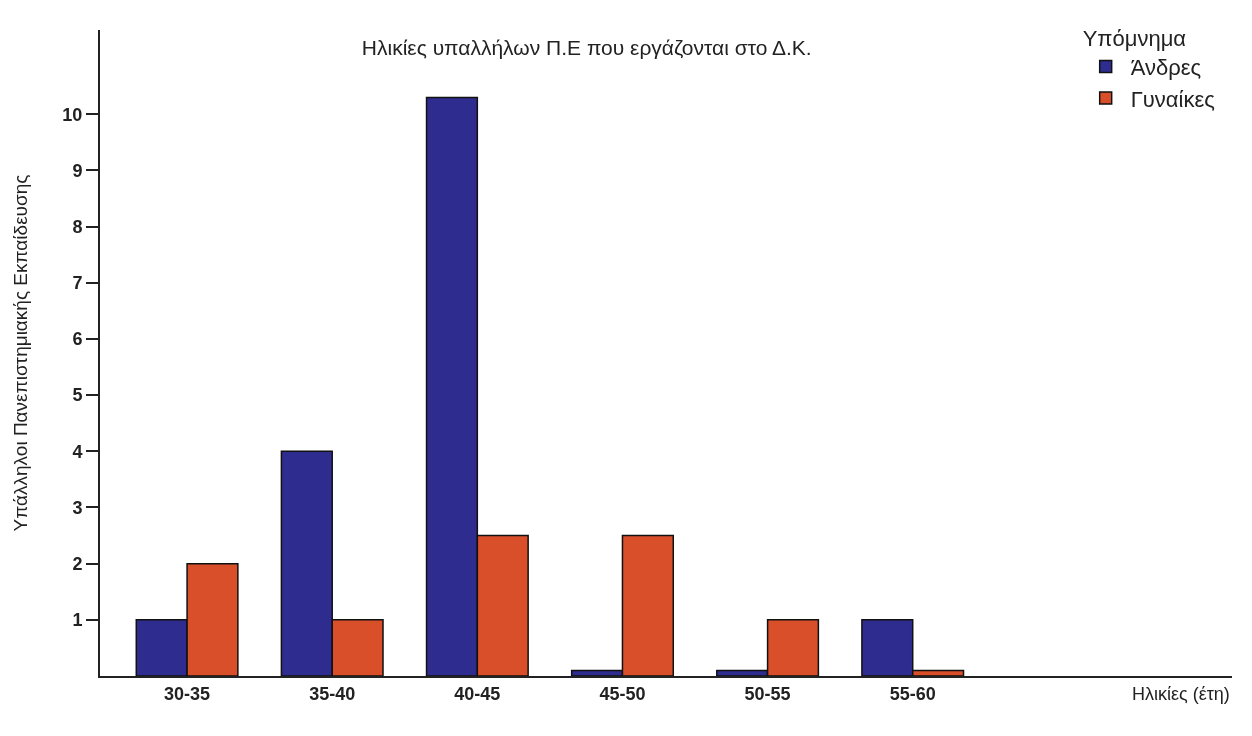  What do you see at coordinates (77, 563) in the screenshot?
I see `y-tick-label: 2` at bounding box center [77, 563].